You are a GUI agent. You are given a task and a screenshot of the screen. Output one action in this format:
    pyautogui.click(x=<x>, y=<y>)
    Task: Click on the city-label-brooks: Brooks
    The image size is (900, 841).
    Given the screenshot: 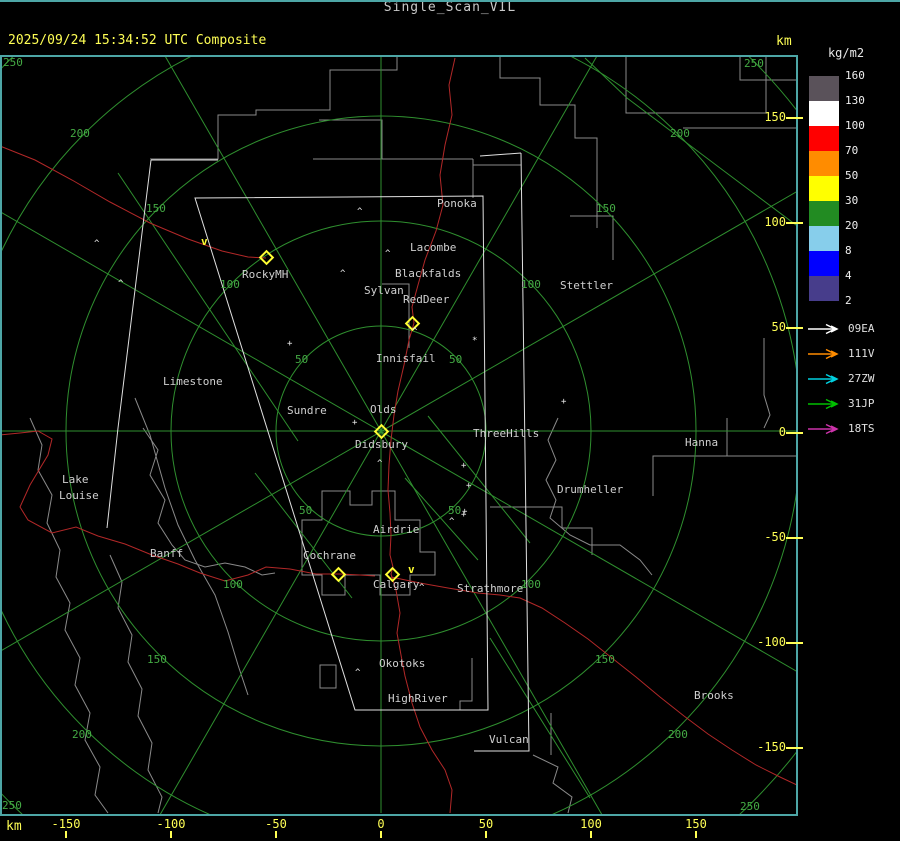 What is the action you would take?
    pyautogui.click(x=714, y=695)
    